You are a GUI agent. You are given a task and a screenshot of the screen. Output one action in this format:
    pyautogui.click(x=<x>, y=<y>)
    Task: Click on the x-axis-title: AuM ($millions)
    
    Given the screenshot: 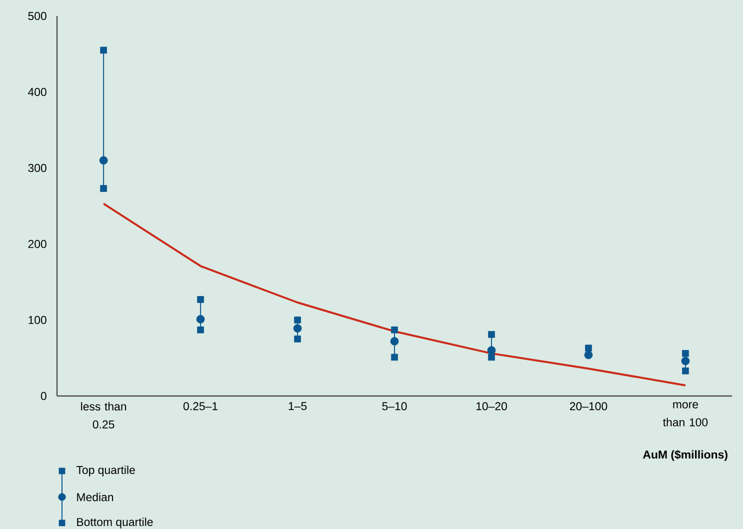 What is the action you would take?
    pyautogui.click(x=685, y=455)
    